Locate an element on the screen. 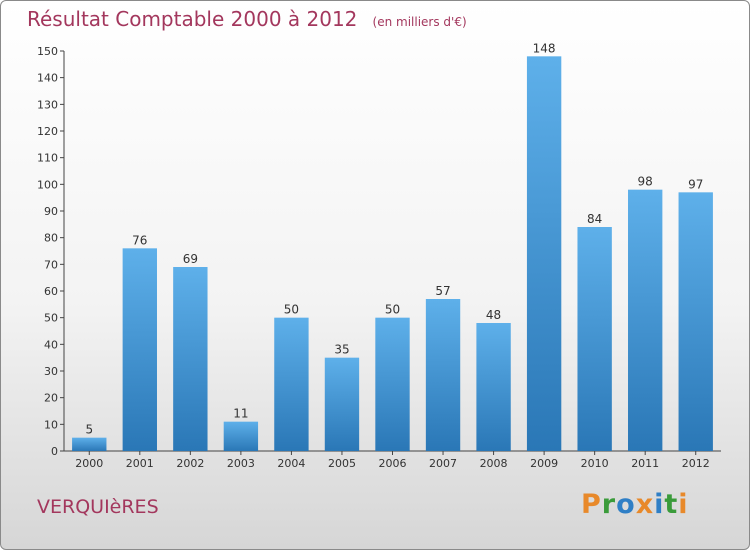 The image size is (750, 550). y-tick-label: 80 is located at coordinates (51, 238).